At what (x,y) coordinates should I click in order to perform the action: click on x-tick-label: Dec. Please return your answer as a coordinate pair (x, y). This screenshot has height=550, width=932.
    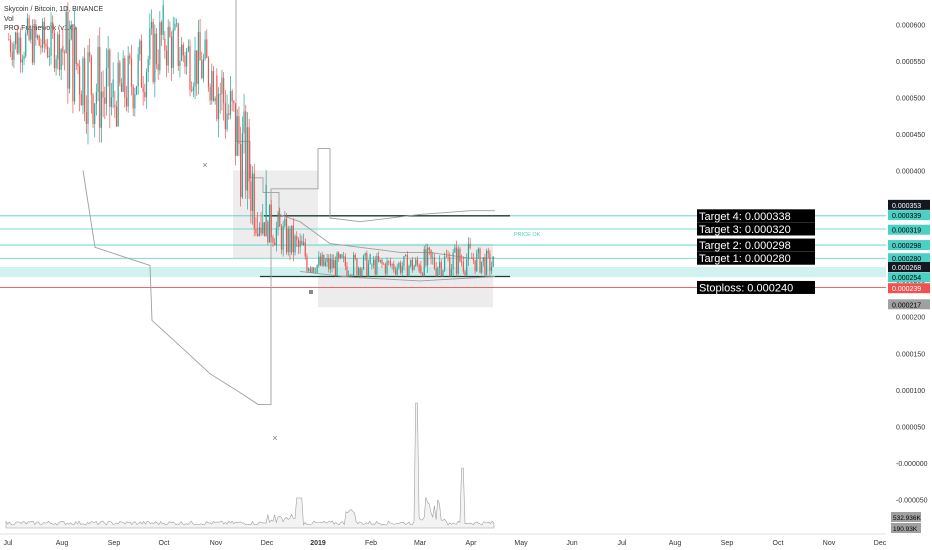
    Looking at the image, I should click on (880, 543).